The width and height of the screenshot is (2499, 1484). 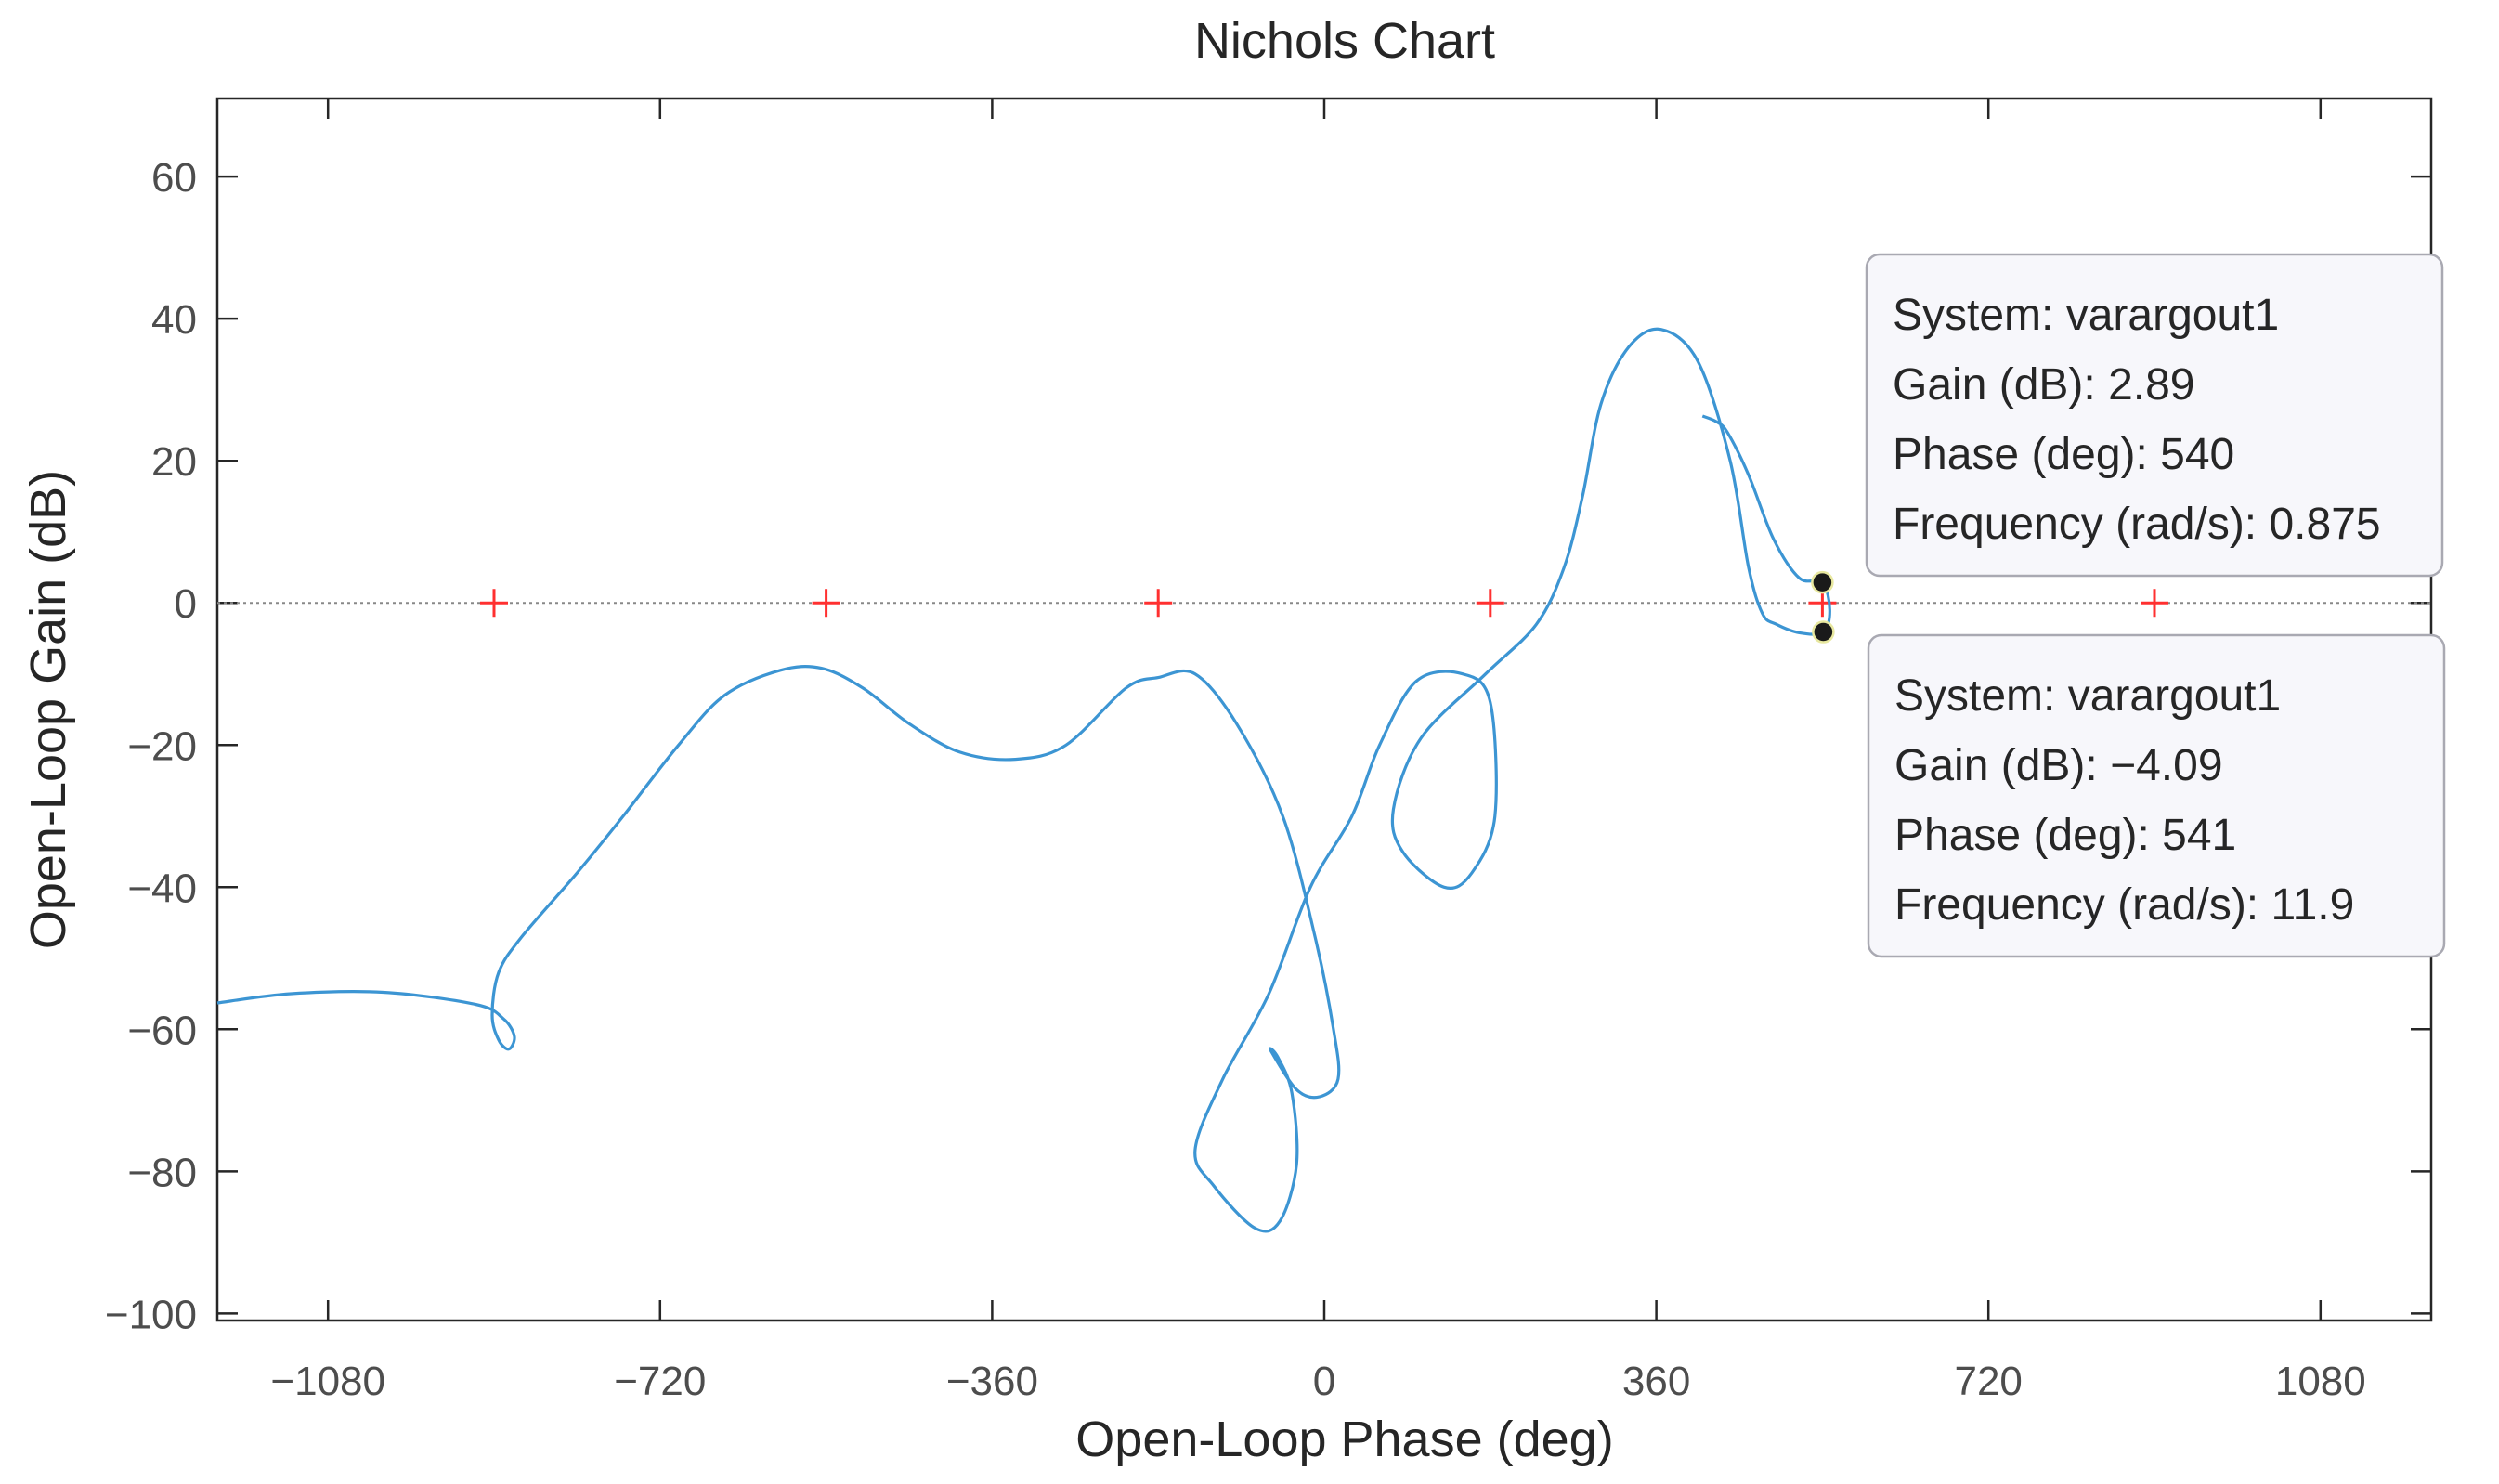 What do you see at coordinates (1344, 1439) in the screenshot?
I see `x-axis-label: Open-Loop Phase (deg)` at bounding box center [1344, 1439].